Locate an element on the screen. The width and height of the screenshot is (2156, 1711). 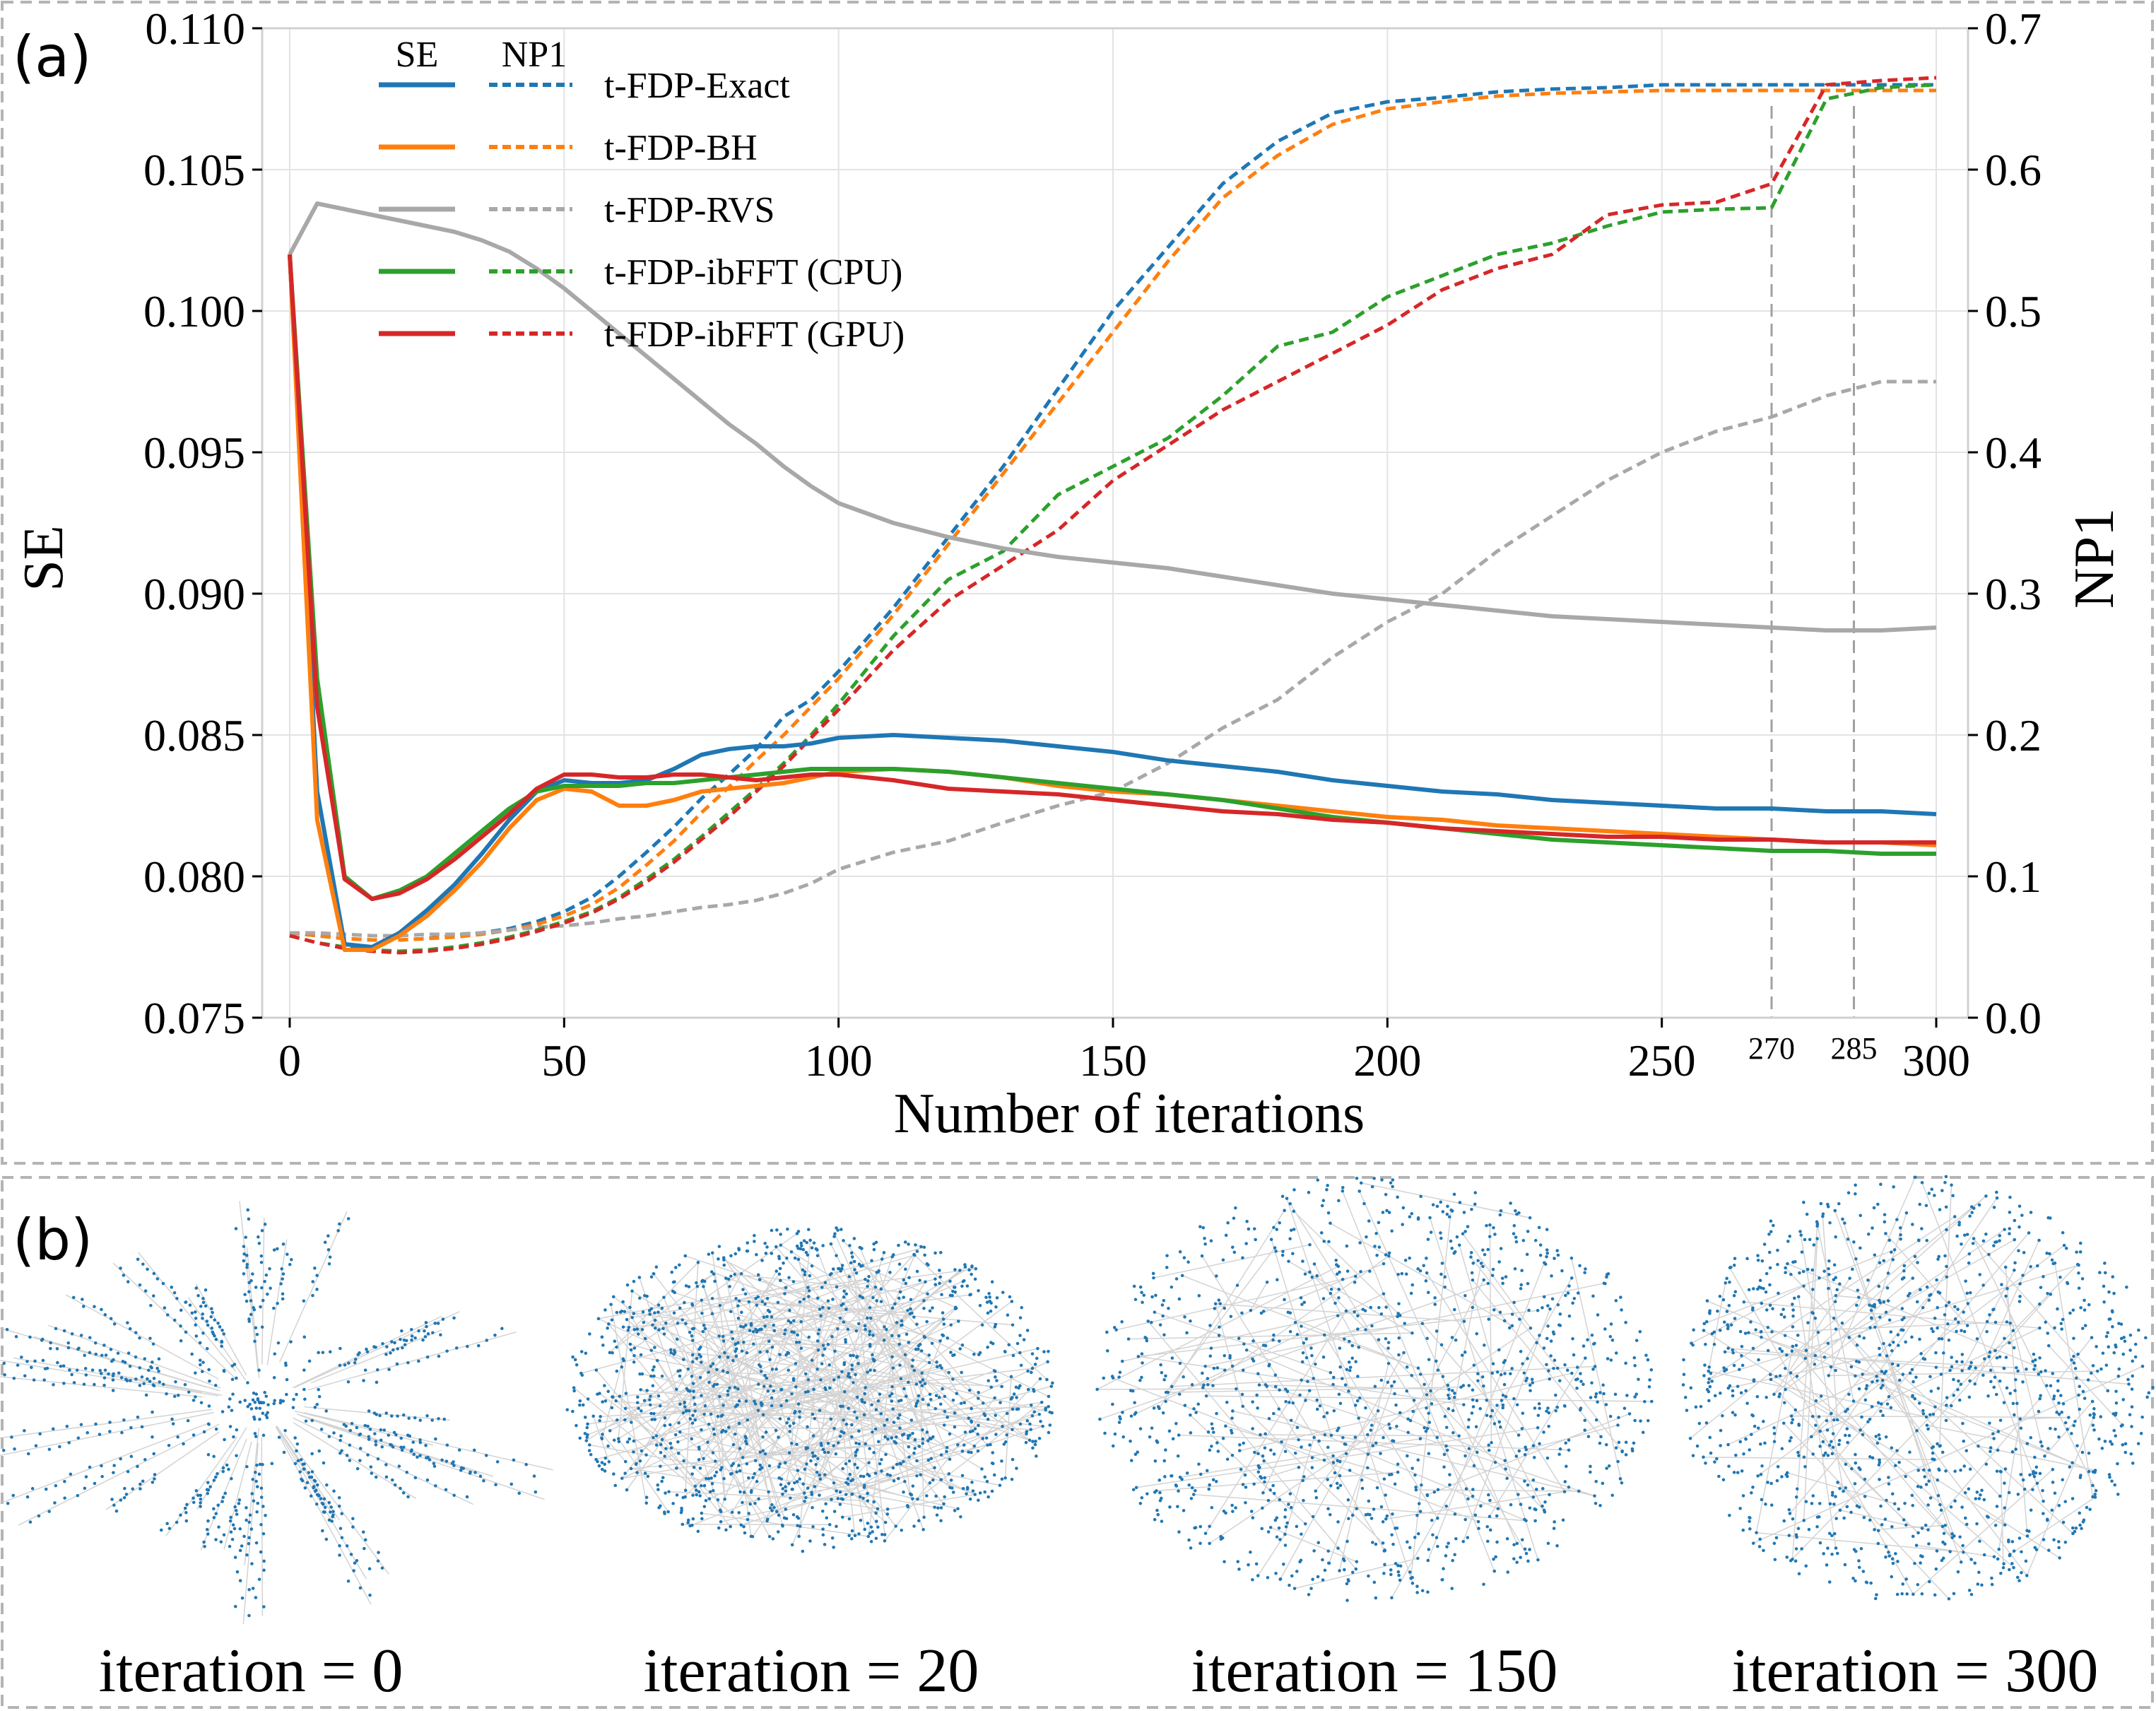
snapshot-caption-300: iteration = 300 is located at coordinates (1915, 1671).